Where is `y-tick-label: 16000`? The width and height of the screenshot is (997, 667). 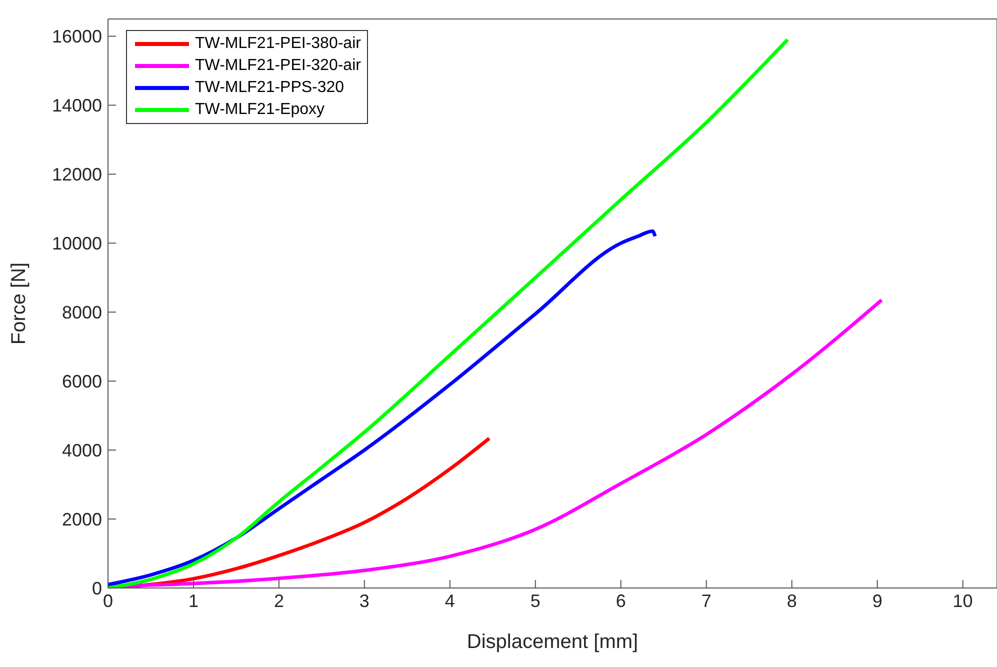 y-tick-label: 16000 is located at coordinates (77, 36).